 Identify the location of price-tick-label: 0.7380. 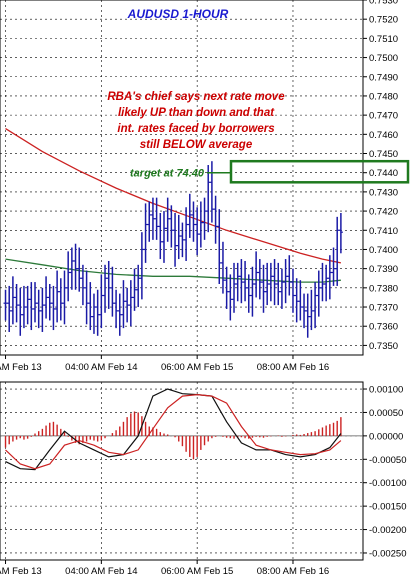
(383, 288).